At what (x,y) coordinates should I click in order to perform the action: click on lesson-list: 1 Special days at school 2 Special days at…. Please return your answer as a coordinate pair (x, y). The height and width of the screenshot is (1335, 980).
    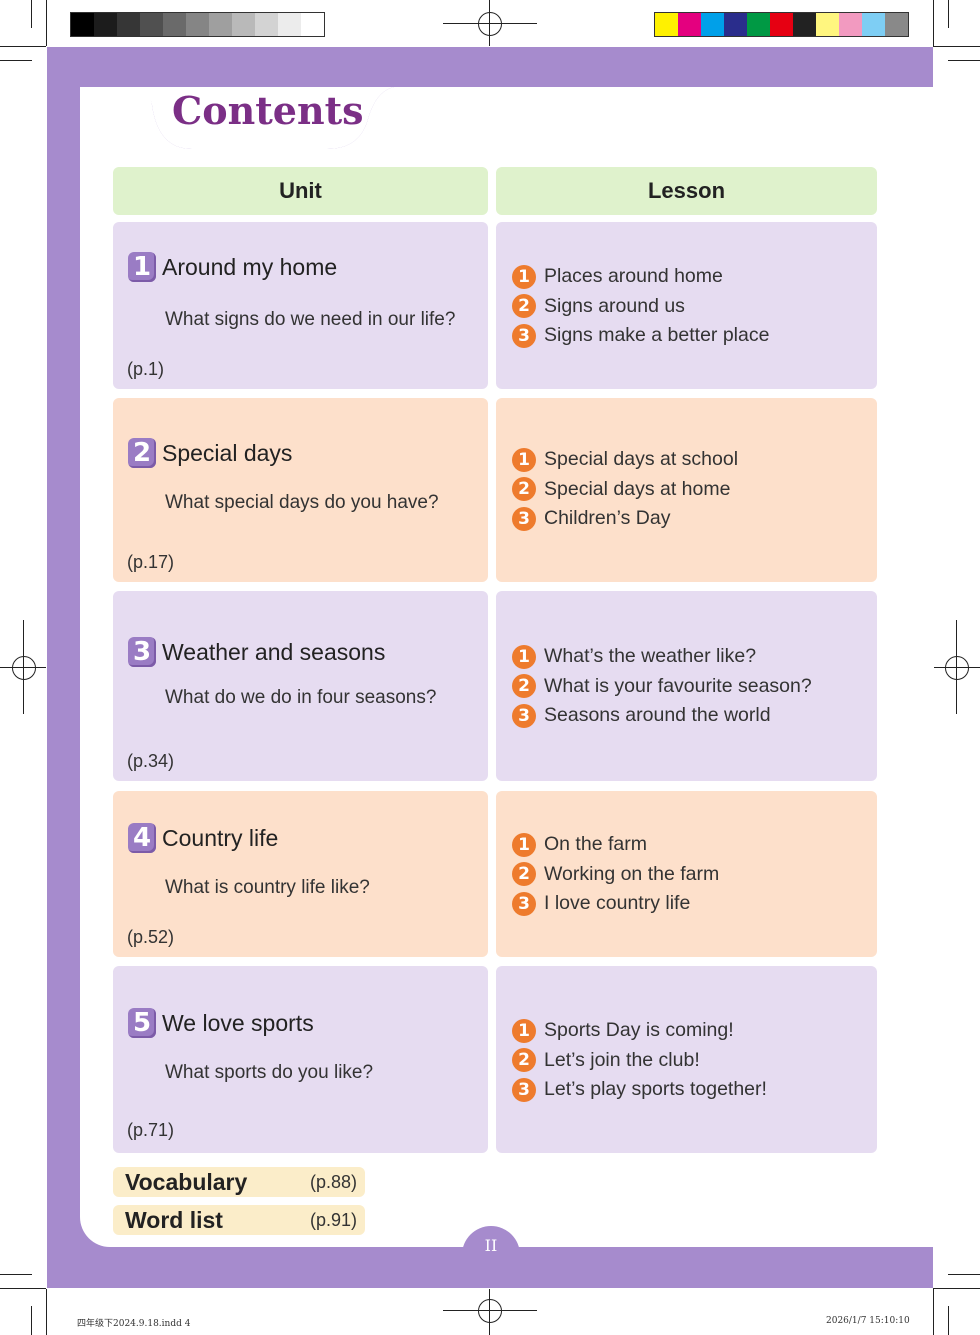
    Looking at the image, I should click on (625, 489).